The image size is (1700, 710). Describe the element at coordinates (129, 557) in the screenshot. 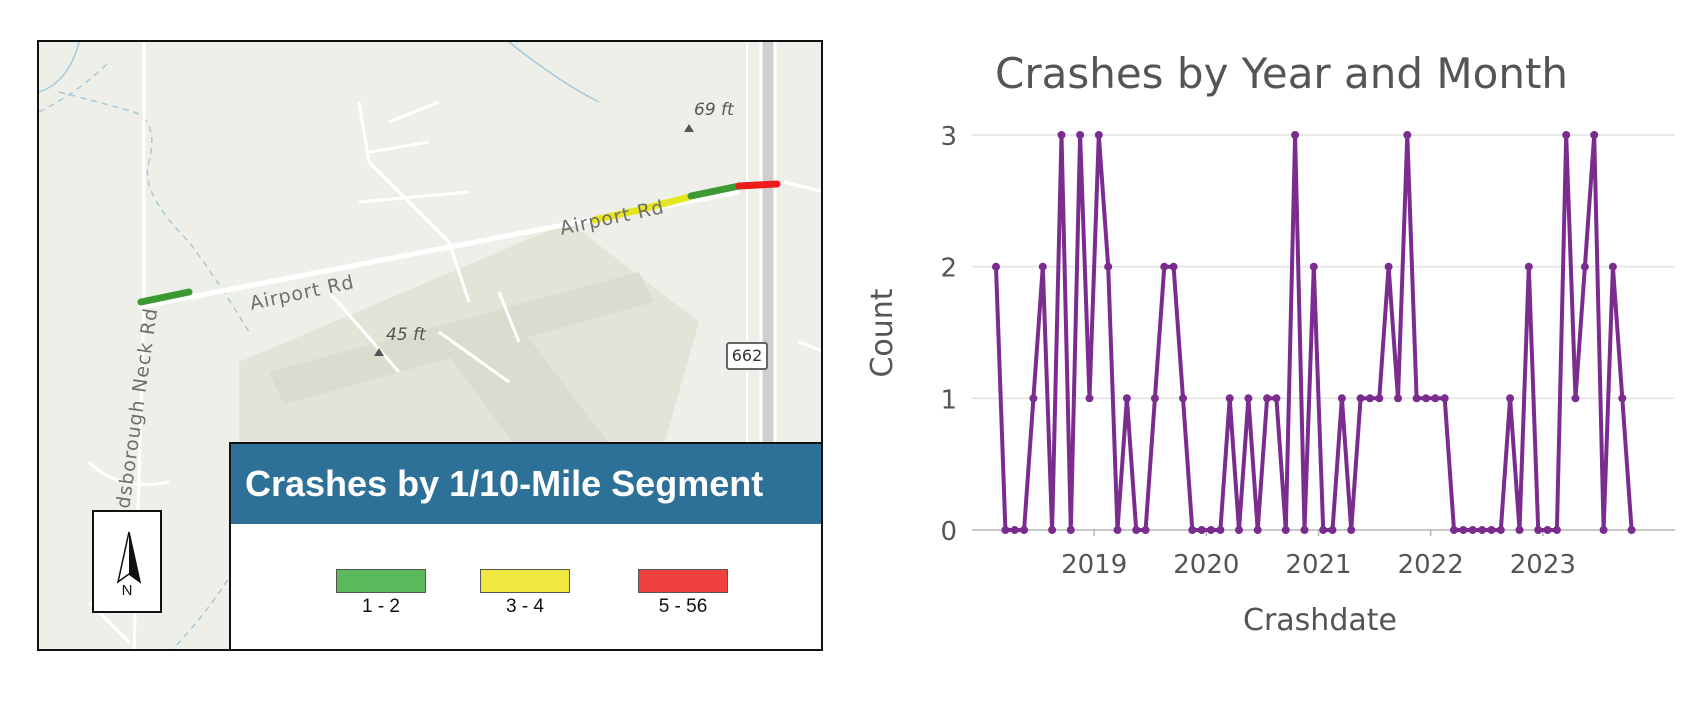

I see `north-arrow-icon` at that location.